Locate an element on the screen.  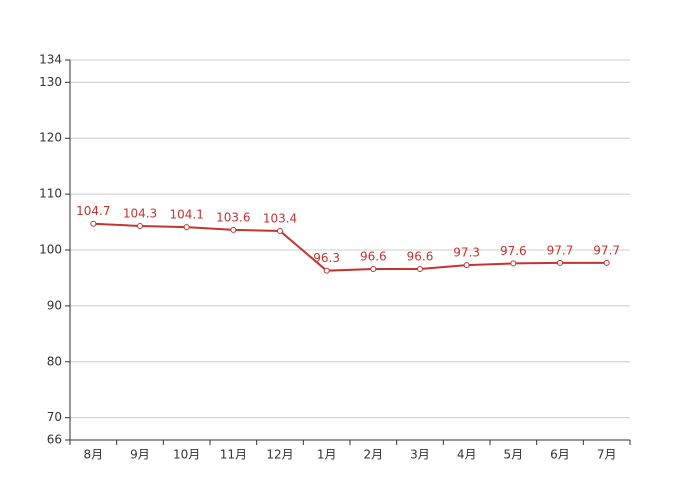
y-tick-label: 110 is located at coordinates (50, 194).